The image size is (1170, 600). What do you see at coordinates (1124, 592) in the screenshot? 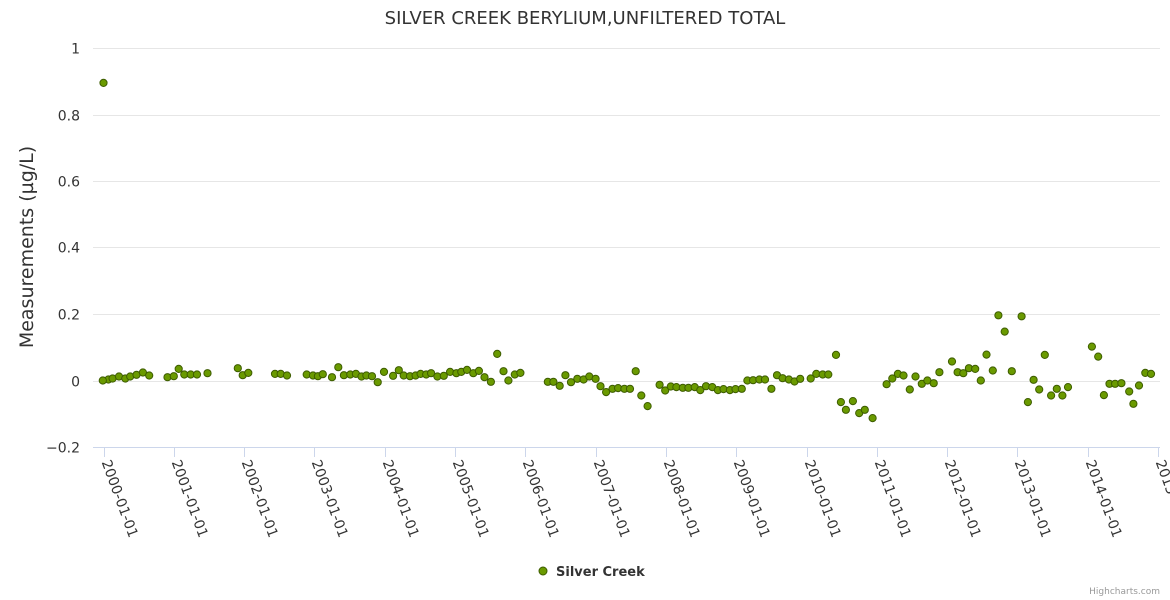
I see `credits-link: Highcharts.com` at bounding box center [1124, 592].